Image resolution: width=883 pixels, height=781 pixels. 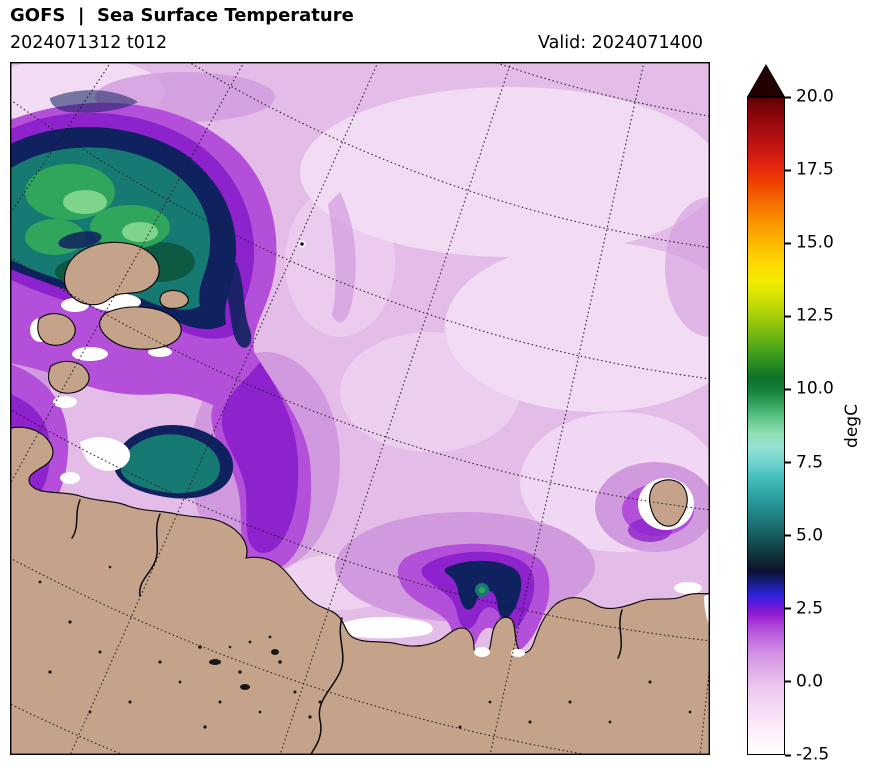 I want to click on colorbar-gradient, so click(x=766, y=426).